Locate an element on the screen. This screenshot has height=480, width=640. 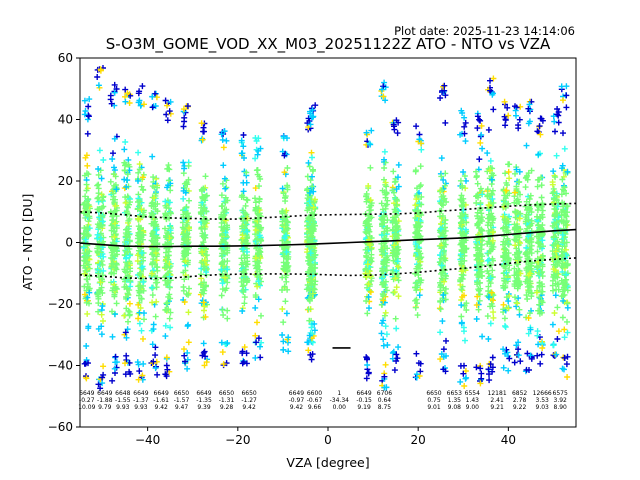
column-stat-label: 6575 is located at coordinates (560, 393).